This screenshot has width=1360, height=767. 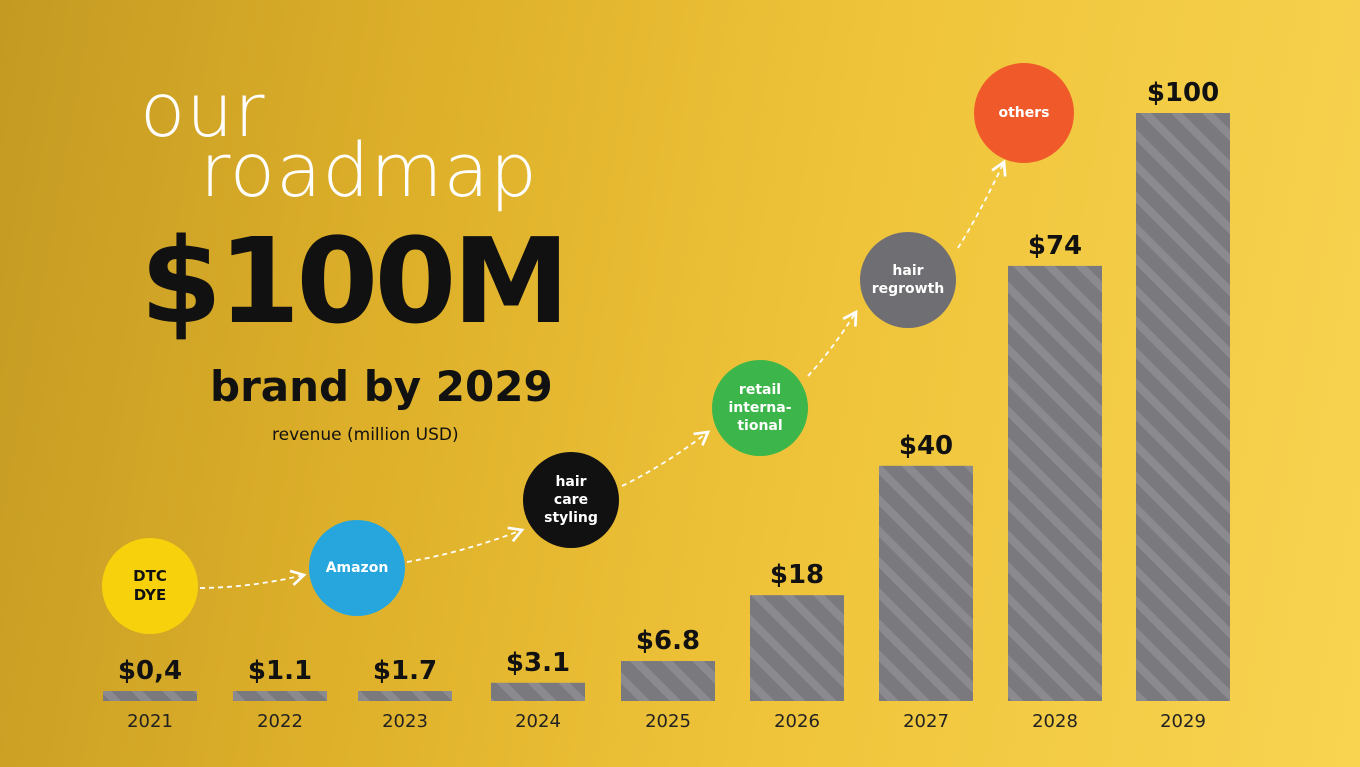 I want to click on milestone-hair-care-styling: hair care styling, so click(x=571, y=500).